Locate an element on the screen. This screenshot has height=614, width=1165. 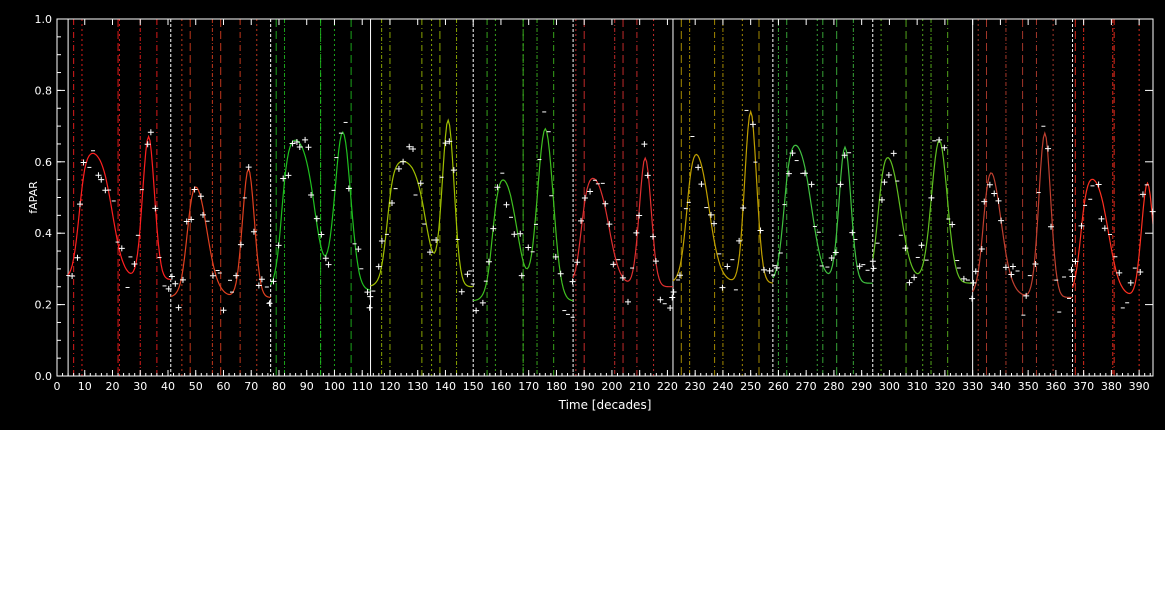
x-tick-label: 380 is located at coordinates (1111, 386).